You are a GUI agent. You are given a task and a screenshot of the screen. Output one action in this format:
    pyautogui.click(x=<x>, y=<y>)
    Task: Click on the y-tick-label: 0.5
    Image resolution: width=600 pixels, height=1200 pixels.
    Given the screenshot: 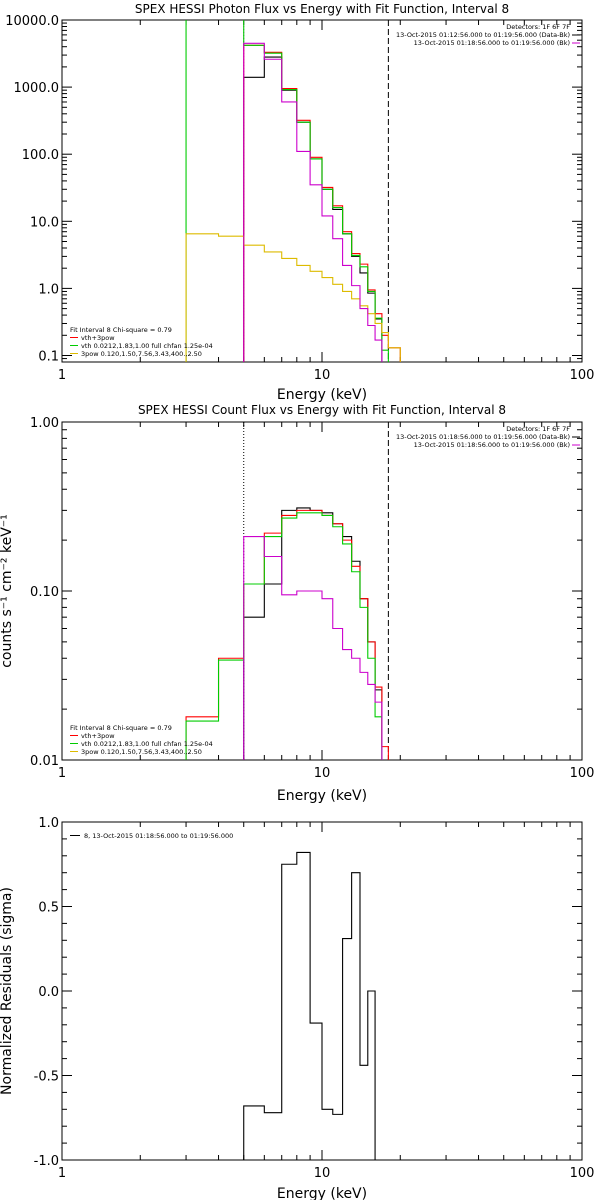 What is the action you would take?
    pyautogui.click(x=48, y=908)
    